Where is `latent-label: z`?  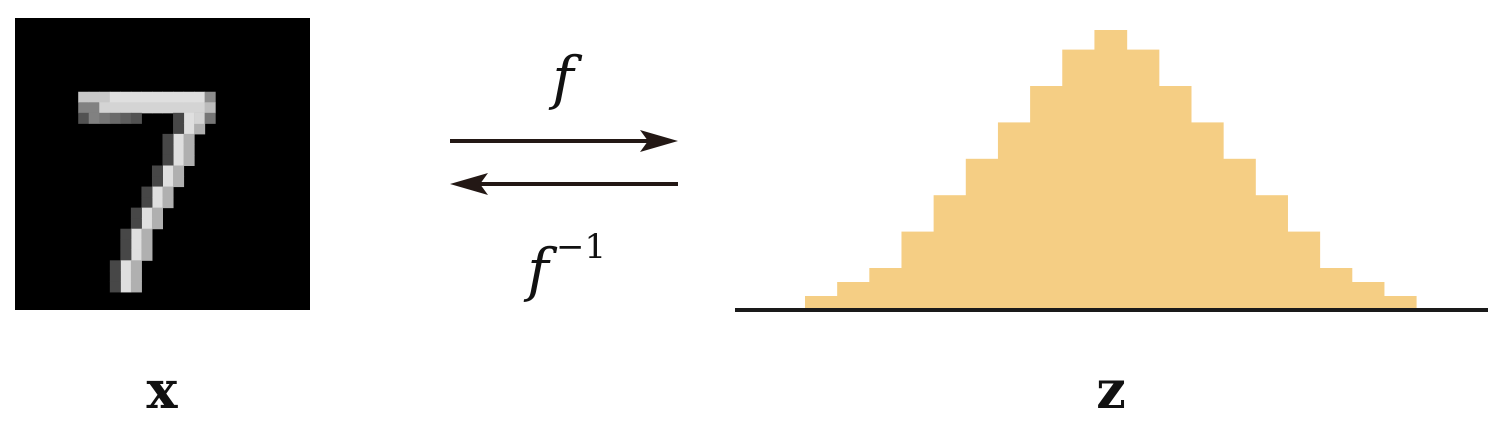 latent-label: z is located at coordinates (1111, 390).